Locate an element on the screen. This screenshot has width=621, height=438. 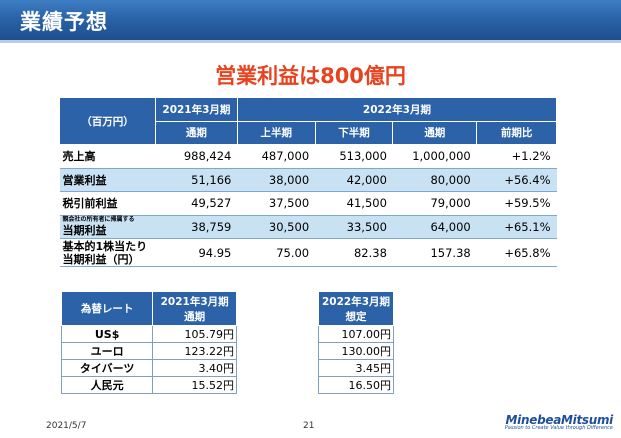
logo-name: MinebeaMitsumi is located at coordinates (559, 420).